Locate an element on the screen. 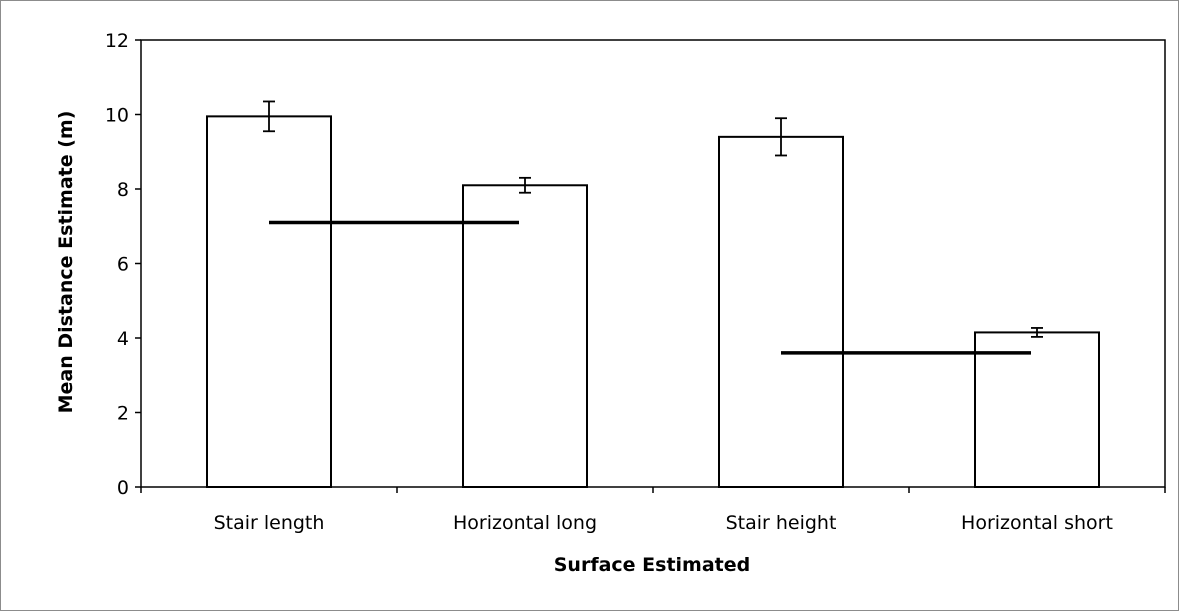 The width and height of the screenshot is (1179, 611). y-tick-label: 10 is located at coordinates (117, 116).